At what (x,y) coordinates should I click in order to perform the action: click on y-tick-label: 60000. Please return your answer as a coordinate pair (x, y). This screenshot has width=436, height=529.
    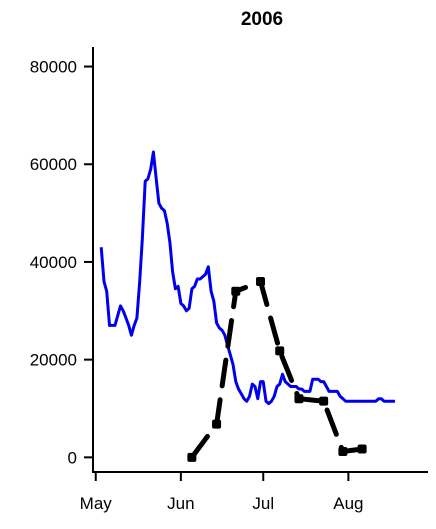
    Looking at the image, I should click on (53, 164).